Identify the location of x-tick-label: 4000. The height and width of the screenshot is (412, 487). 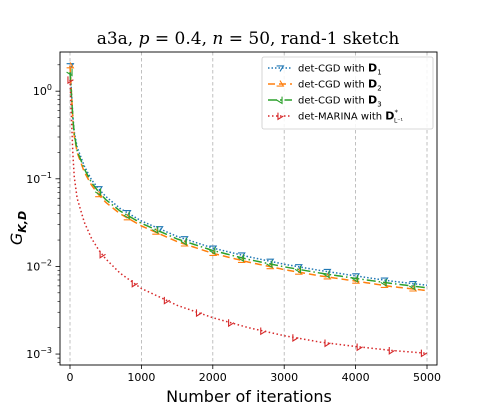
(356, 377).